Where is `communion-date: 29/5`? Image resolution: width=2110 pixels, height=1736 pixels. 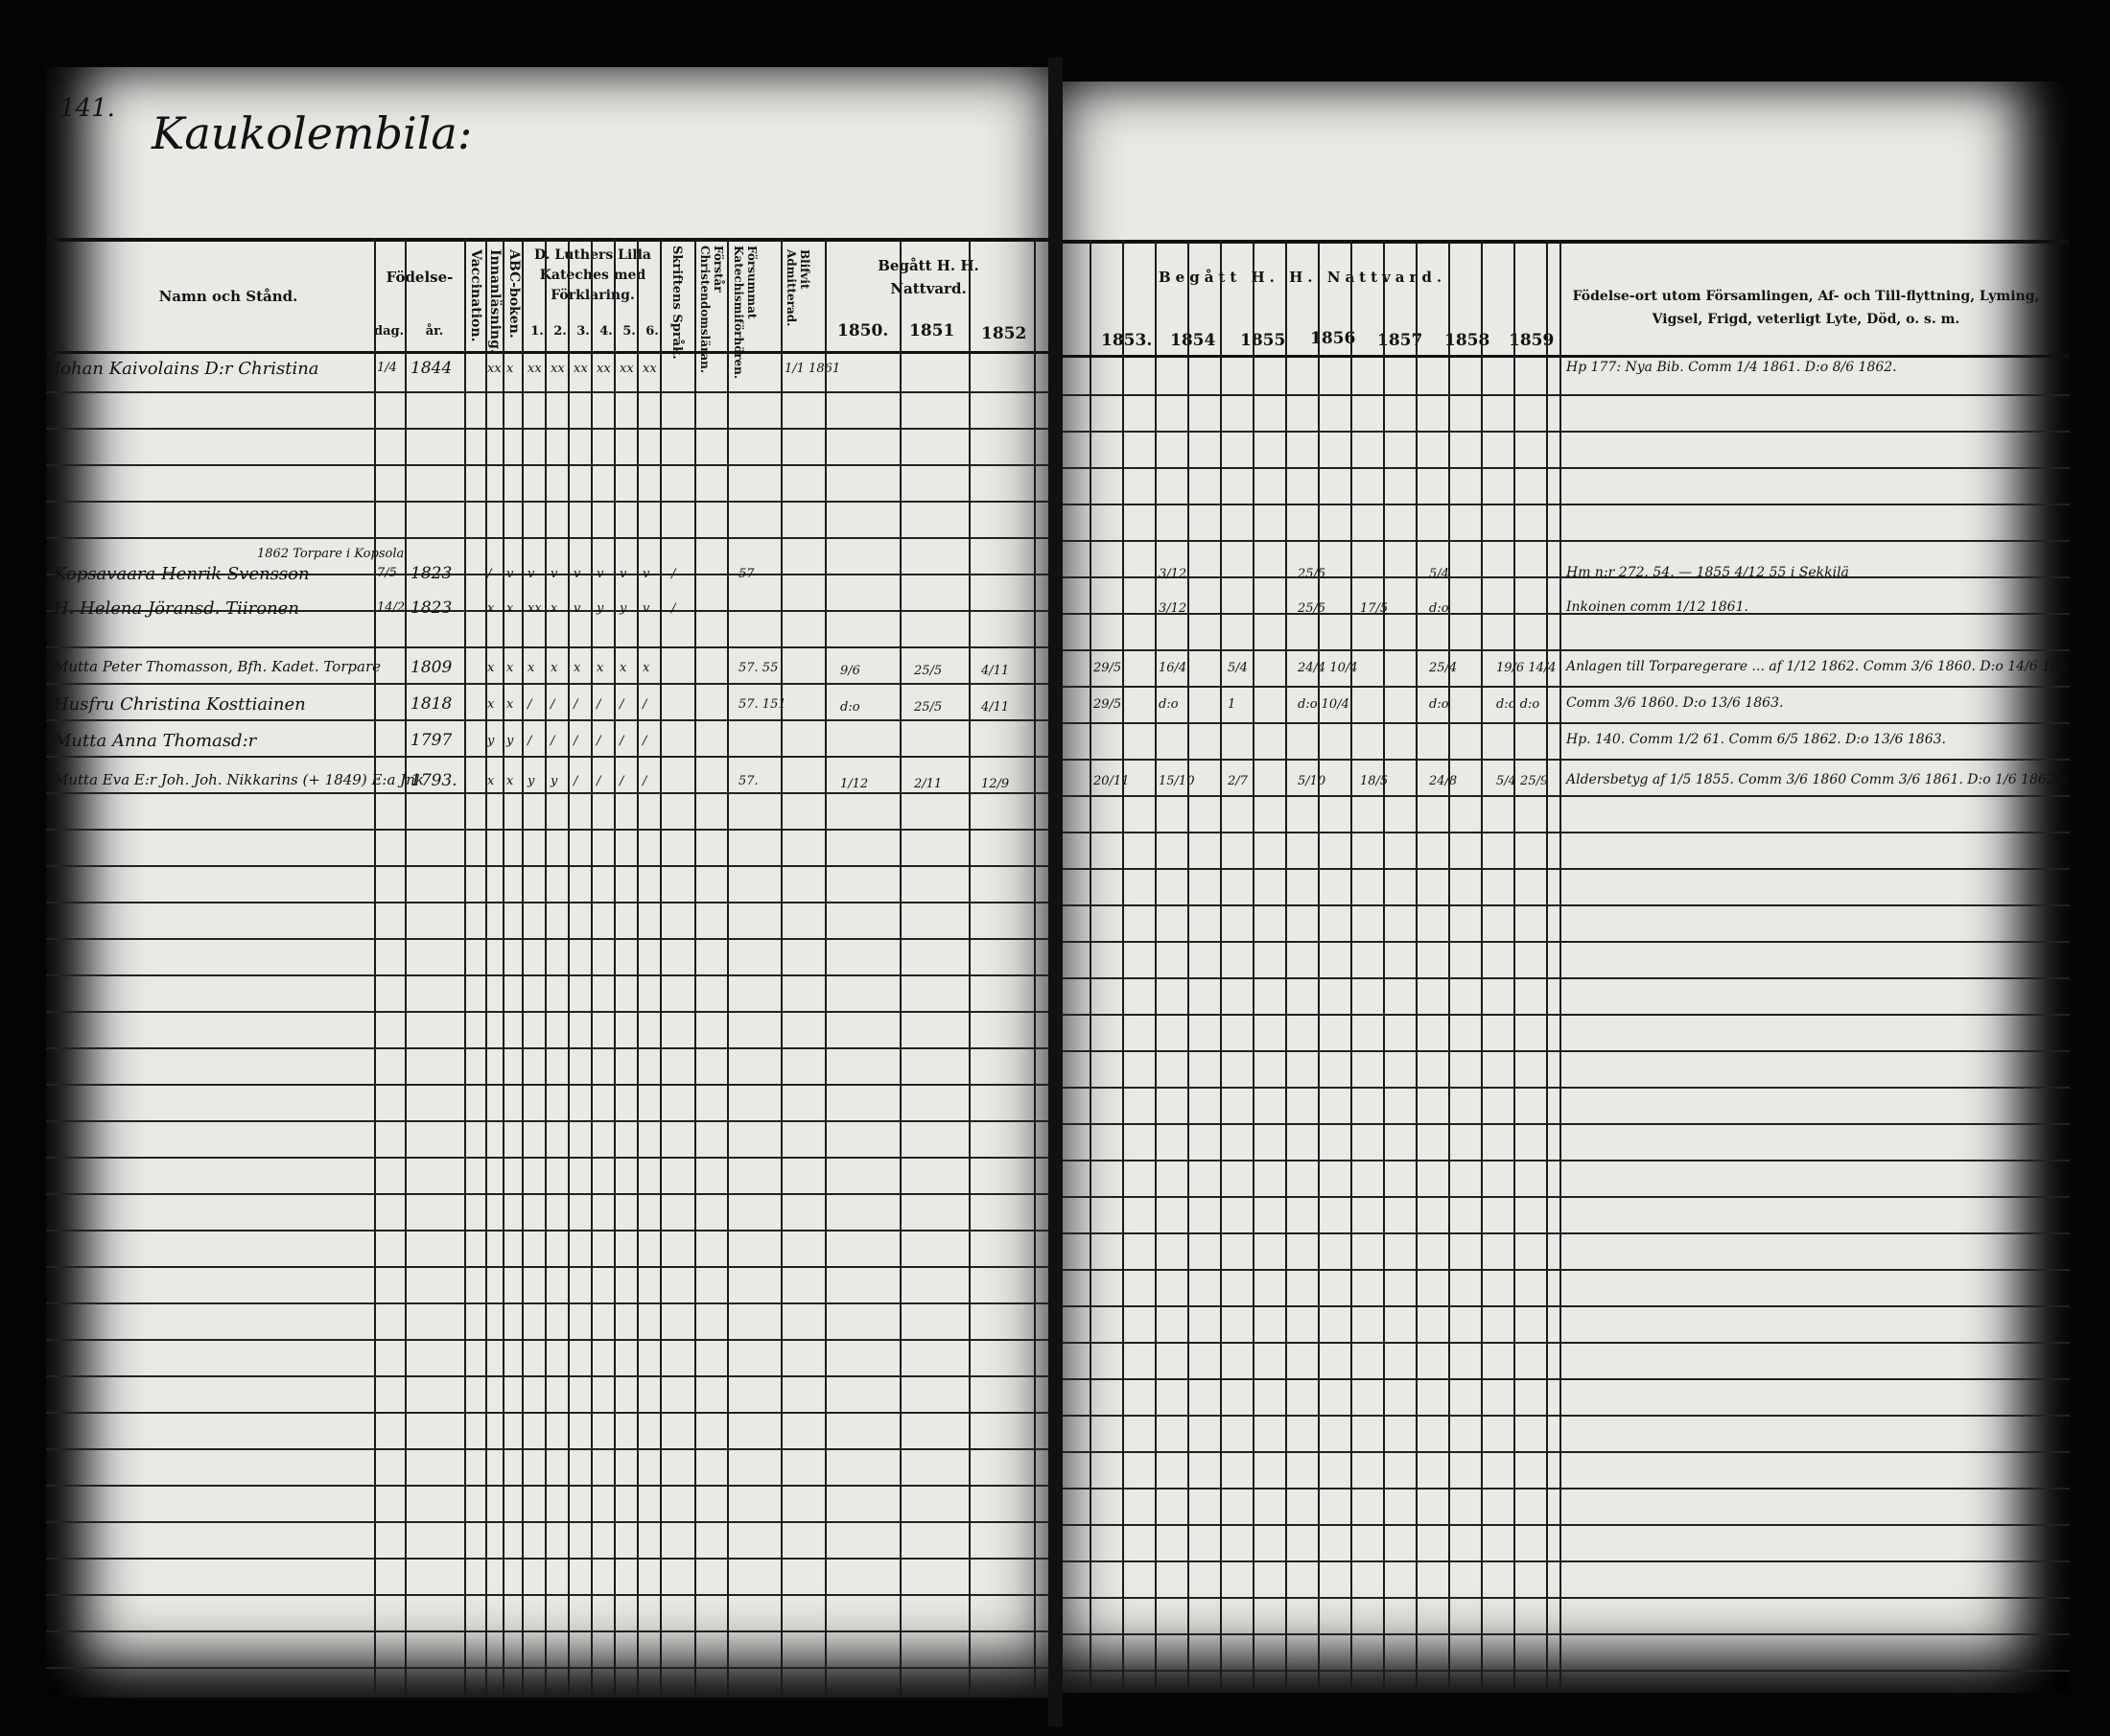
communion-date: 29/5 is located at coordinates (1108, 704).